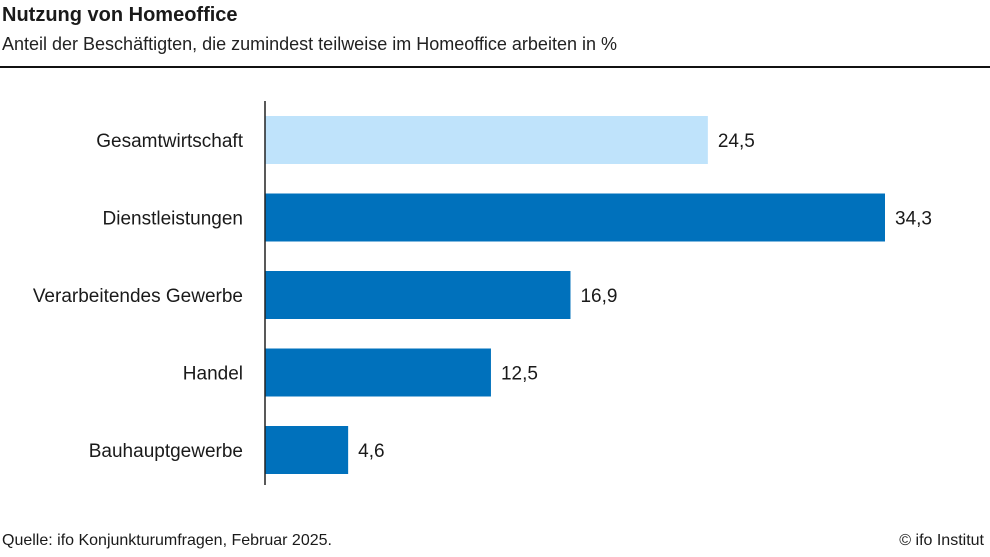 The width and height of the screenshot is (990, 557). I want to click on value-label: 12,5, so click(519, 374).